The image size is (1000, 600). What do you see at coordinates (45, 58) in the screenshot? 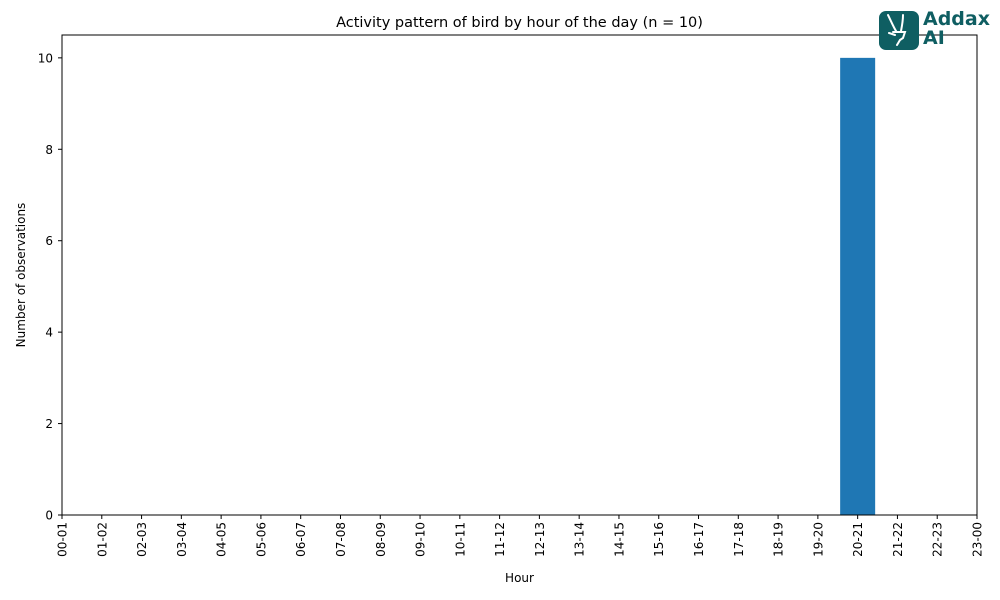
I see `y-tick-label: 10` at bounding box center [45, 58].